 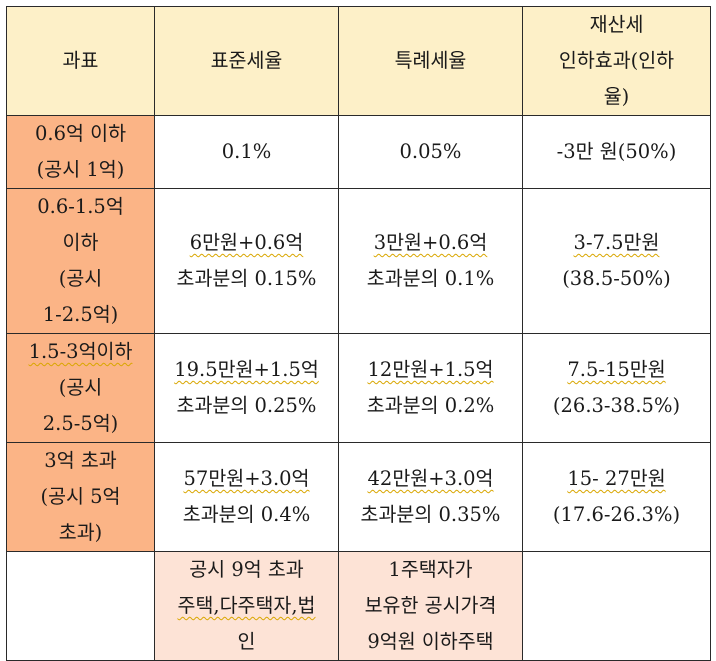 I want to click on header-standard-rate: 표준세율, so click(x=246, y=61).